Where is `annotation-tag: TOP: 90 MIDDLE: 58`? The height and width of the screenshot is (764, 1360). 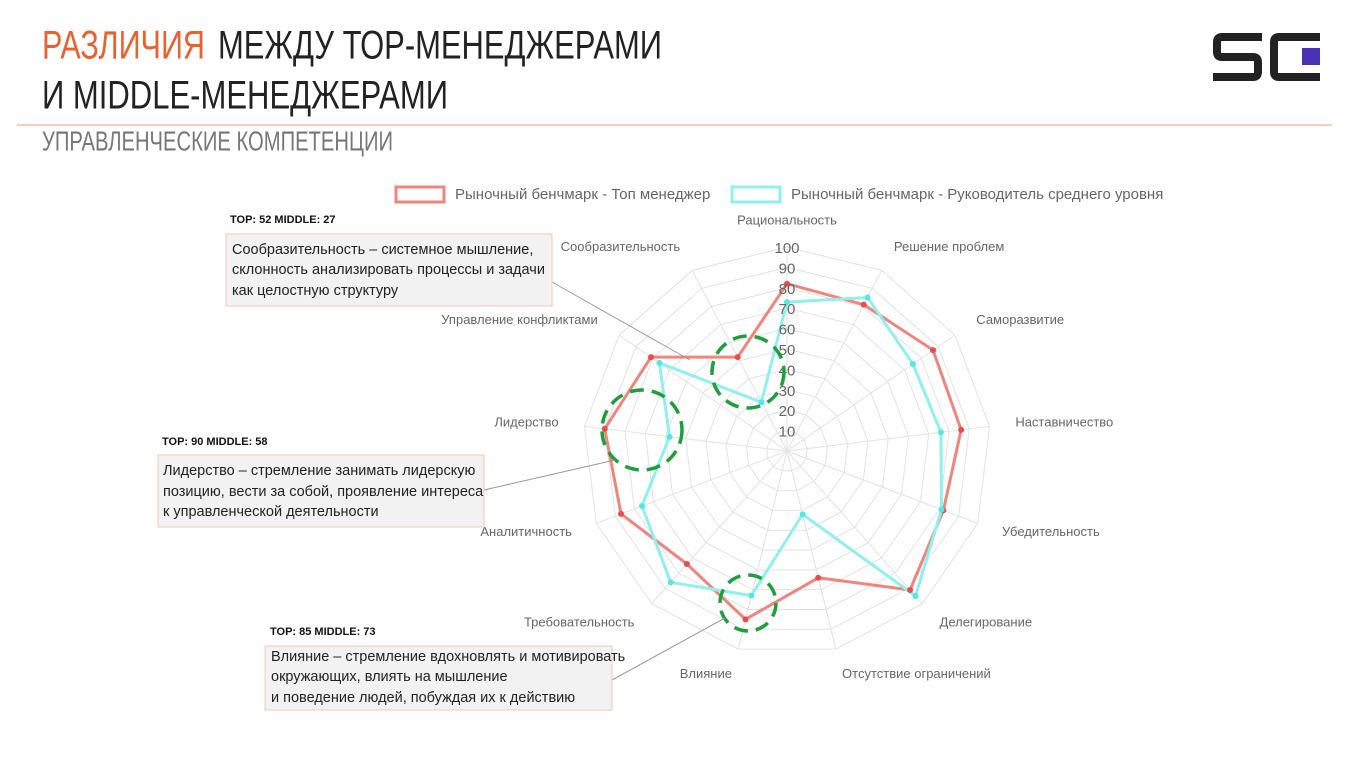
annotation-tag: TOP: 90 MIDDLE: 58 is located at coordinates (215, 442).